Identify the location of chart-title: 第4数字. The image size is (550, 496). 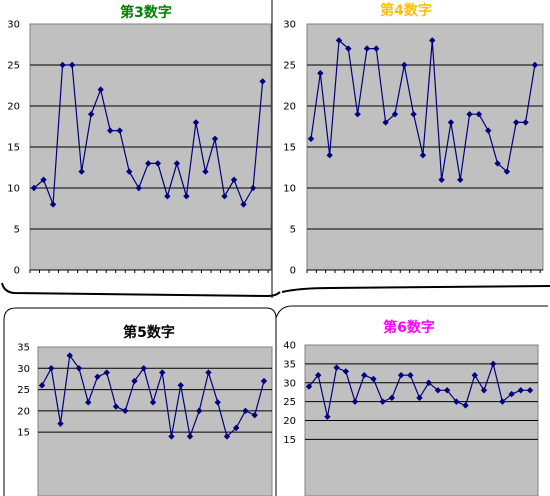
(406, 10).